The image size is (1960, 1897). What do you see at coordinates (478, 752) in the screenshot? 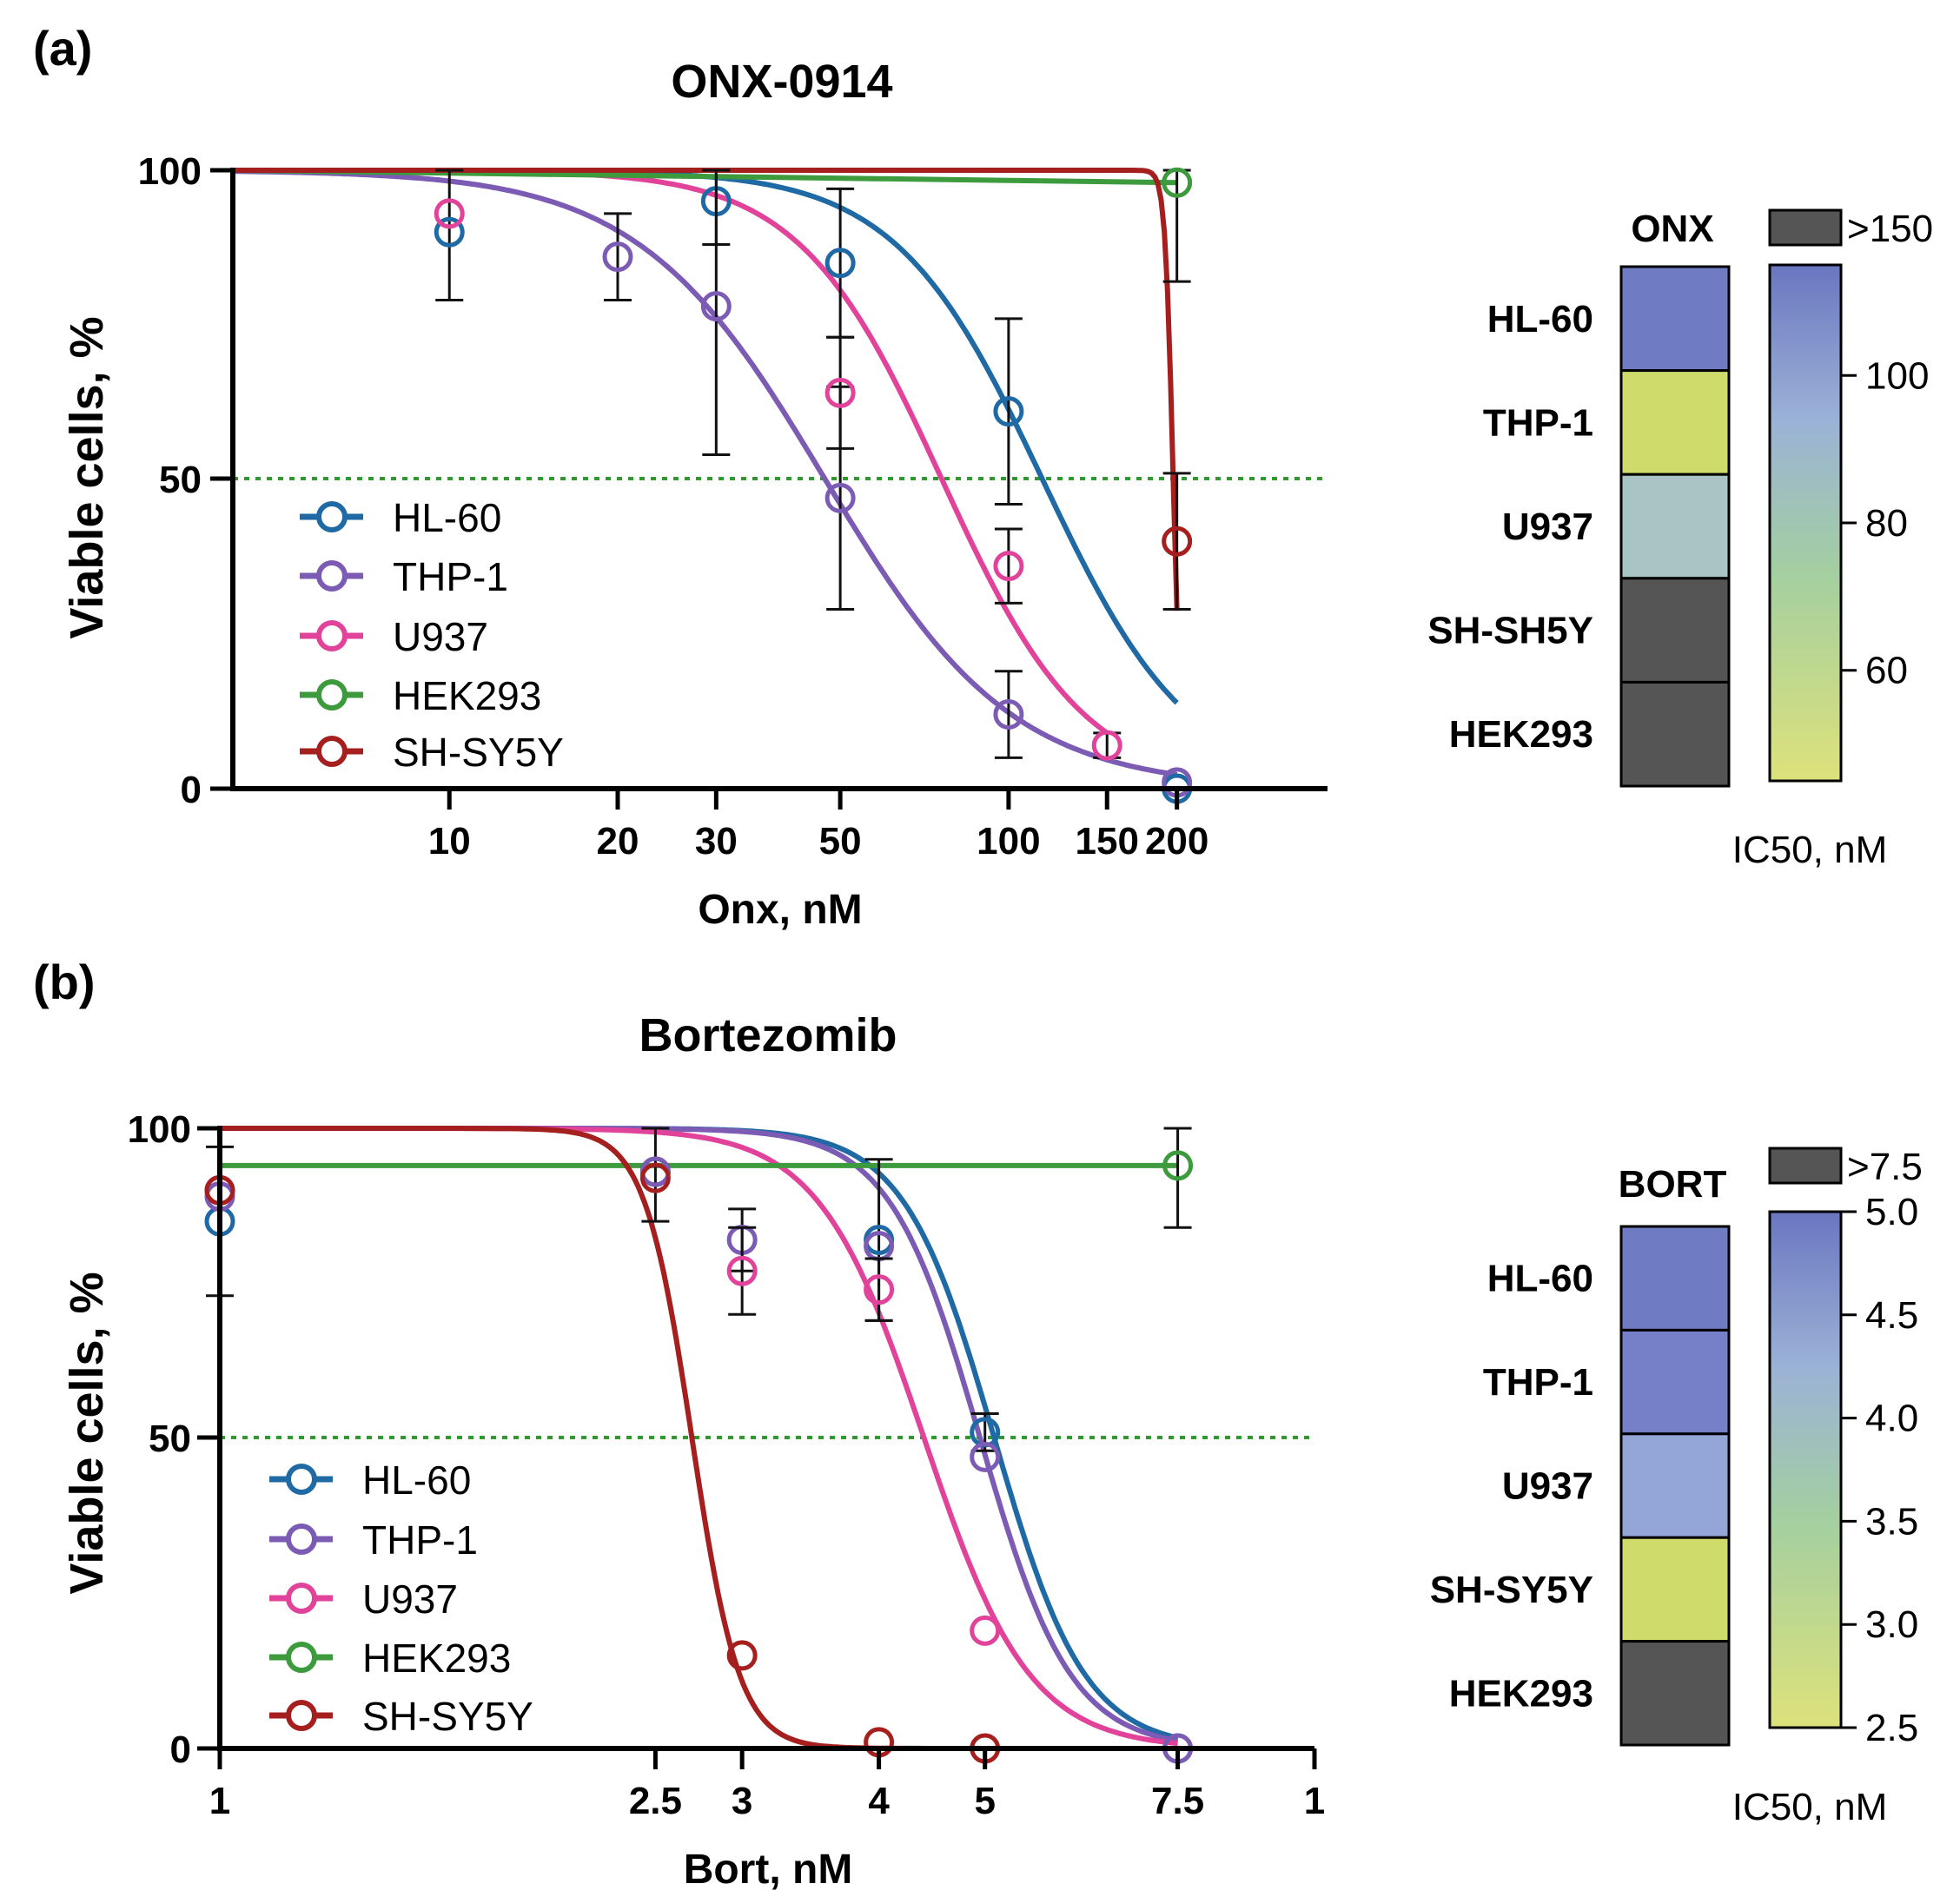
I see `legend-a-shsy5y-label: SH-SY5Y` at bounding box center [478, 752].